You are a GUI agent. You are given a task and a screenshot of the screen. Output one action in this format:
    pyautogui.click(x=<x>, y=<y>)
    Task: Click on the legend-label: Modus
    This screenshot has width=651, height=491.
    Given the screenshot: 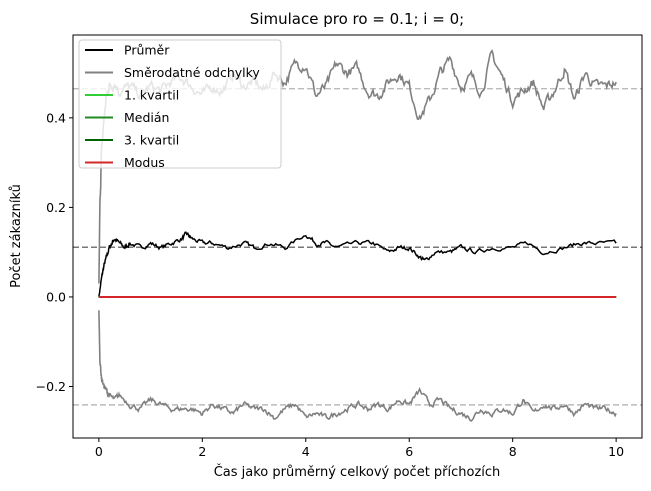 What is the action you would take?
    pyautogui.click(x=144, y=162)
    